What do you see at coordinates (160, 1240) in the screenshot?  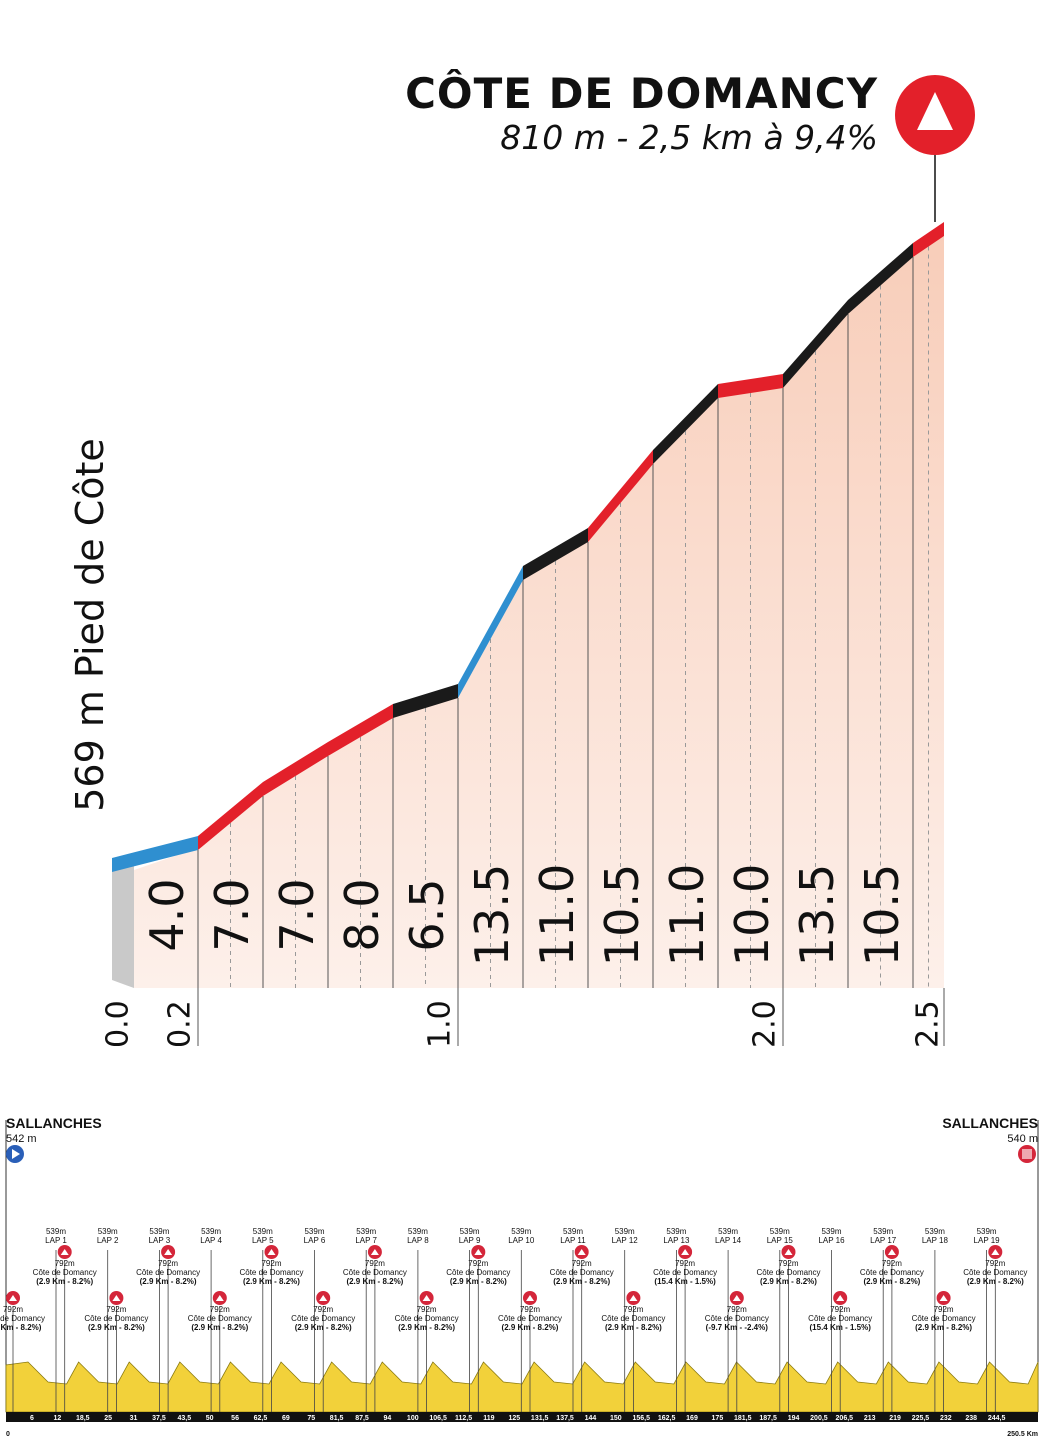 I see `lap-label: LAP 3` at bounding box center [160, 1240].